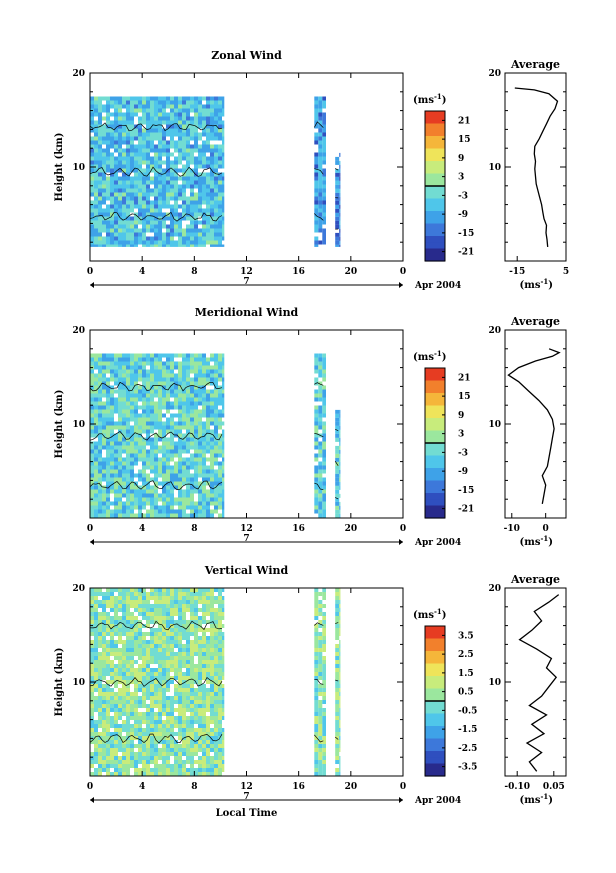 This screenshot has height=873, width=616. I want to click on date-month-label: Apr 2004, so click(437, 286).